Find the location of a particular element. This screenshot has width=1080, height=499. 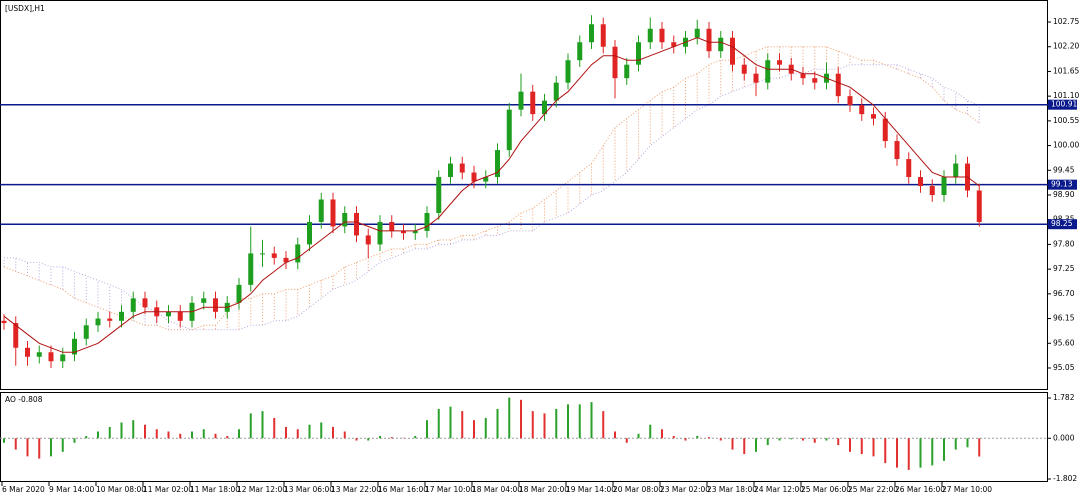

x-tick-label: 11 Mar 18:00 is located at coordinates (215, 489).